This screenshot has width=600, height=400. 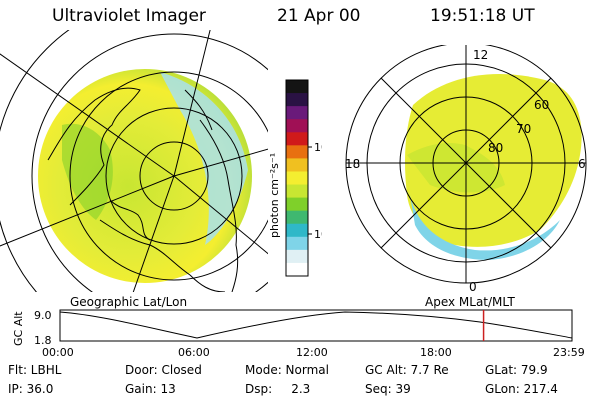 I want to click on colorbar-tick-100: 100, so click(x=318, y=147).